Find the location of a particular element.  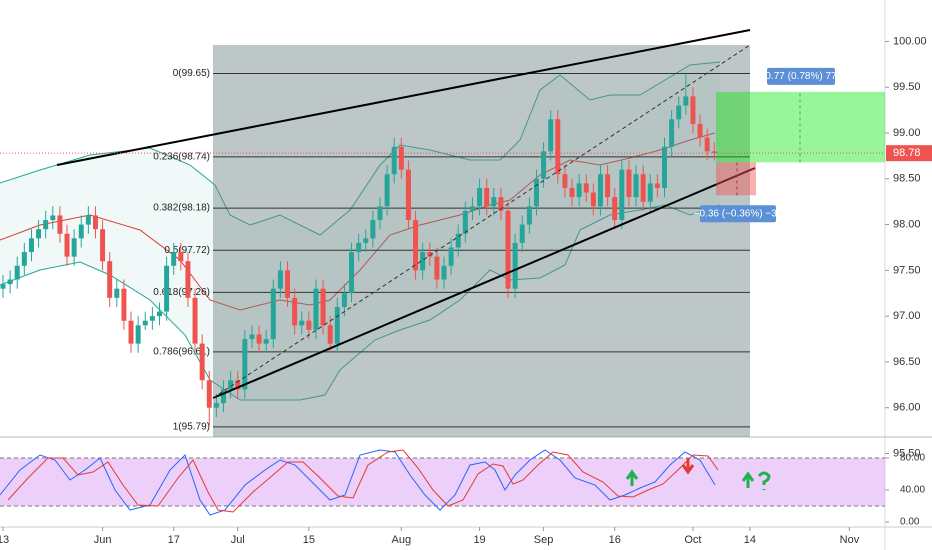

target-label: 0.77 (0.78%) 77 is located at coordinates (801, 76).